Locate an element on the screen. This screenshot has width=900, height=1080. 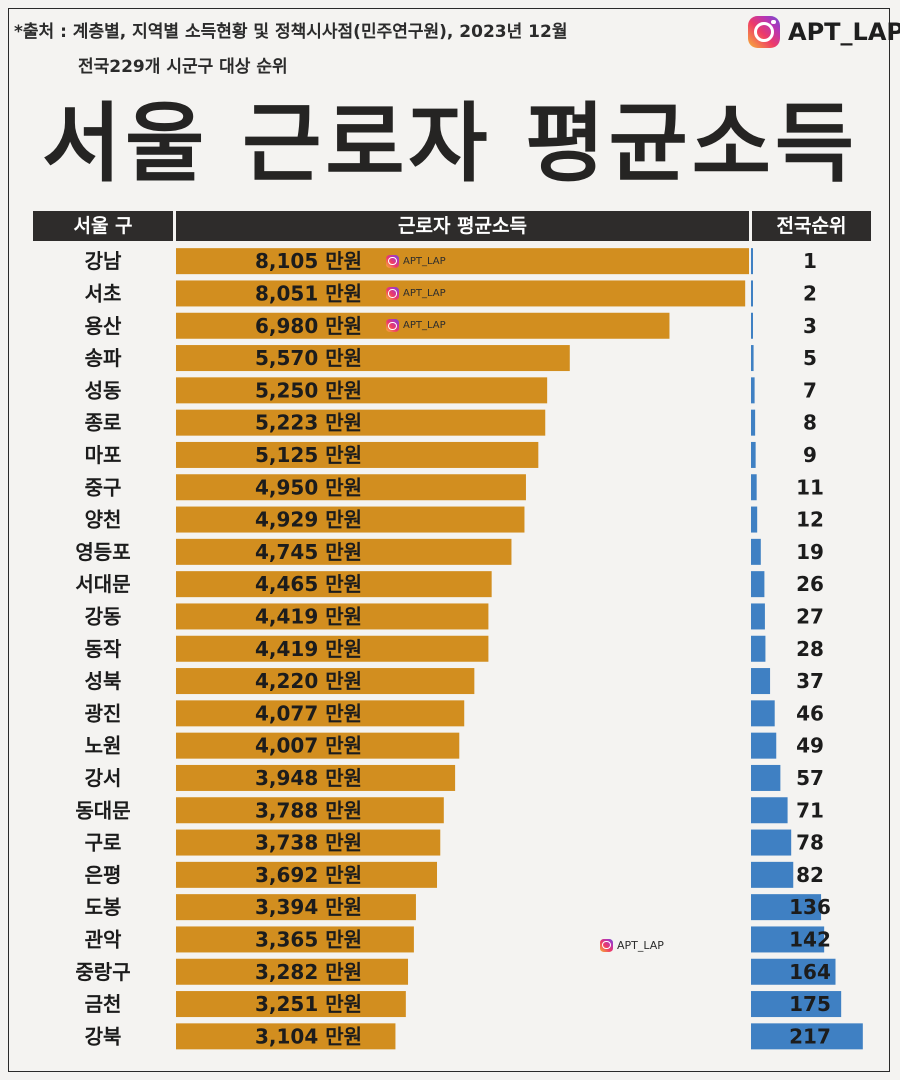
income-value-label: 3,365 만원 is located at coordinates (308, 939).